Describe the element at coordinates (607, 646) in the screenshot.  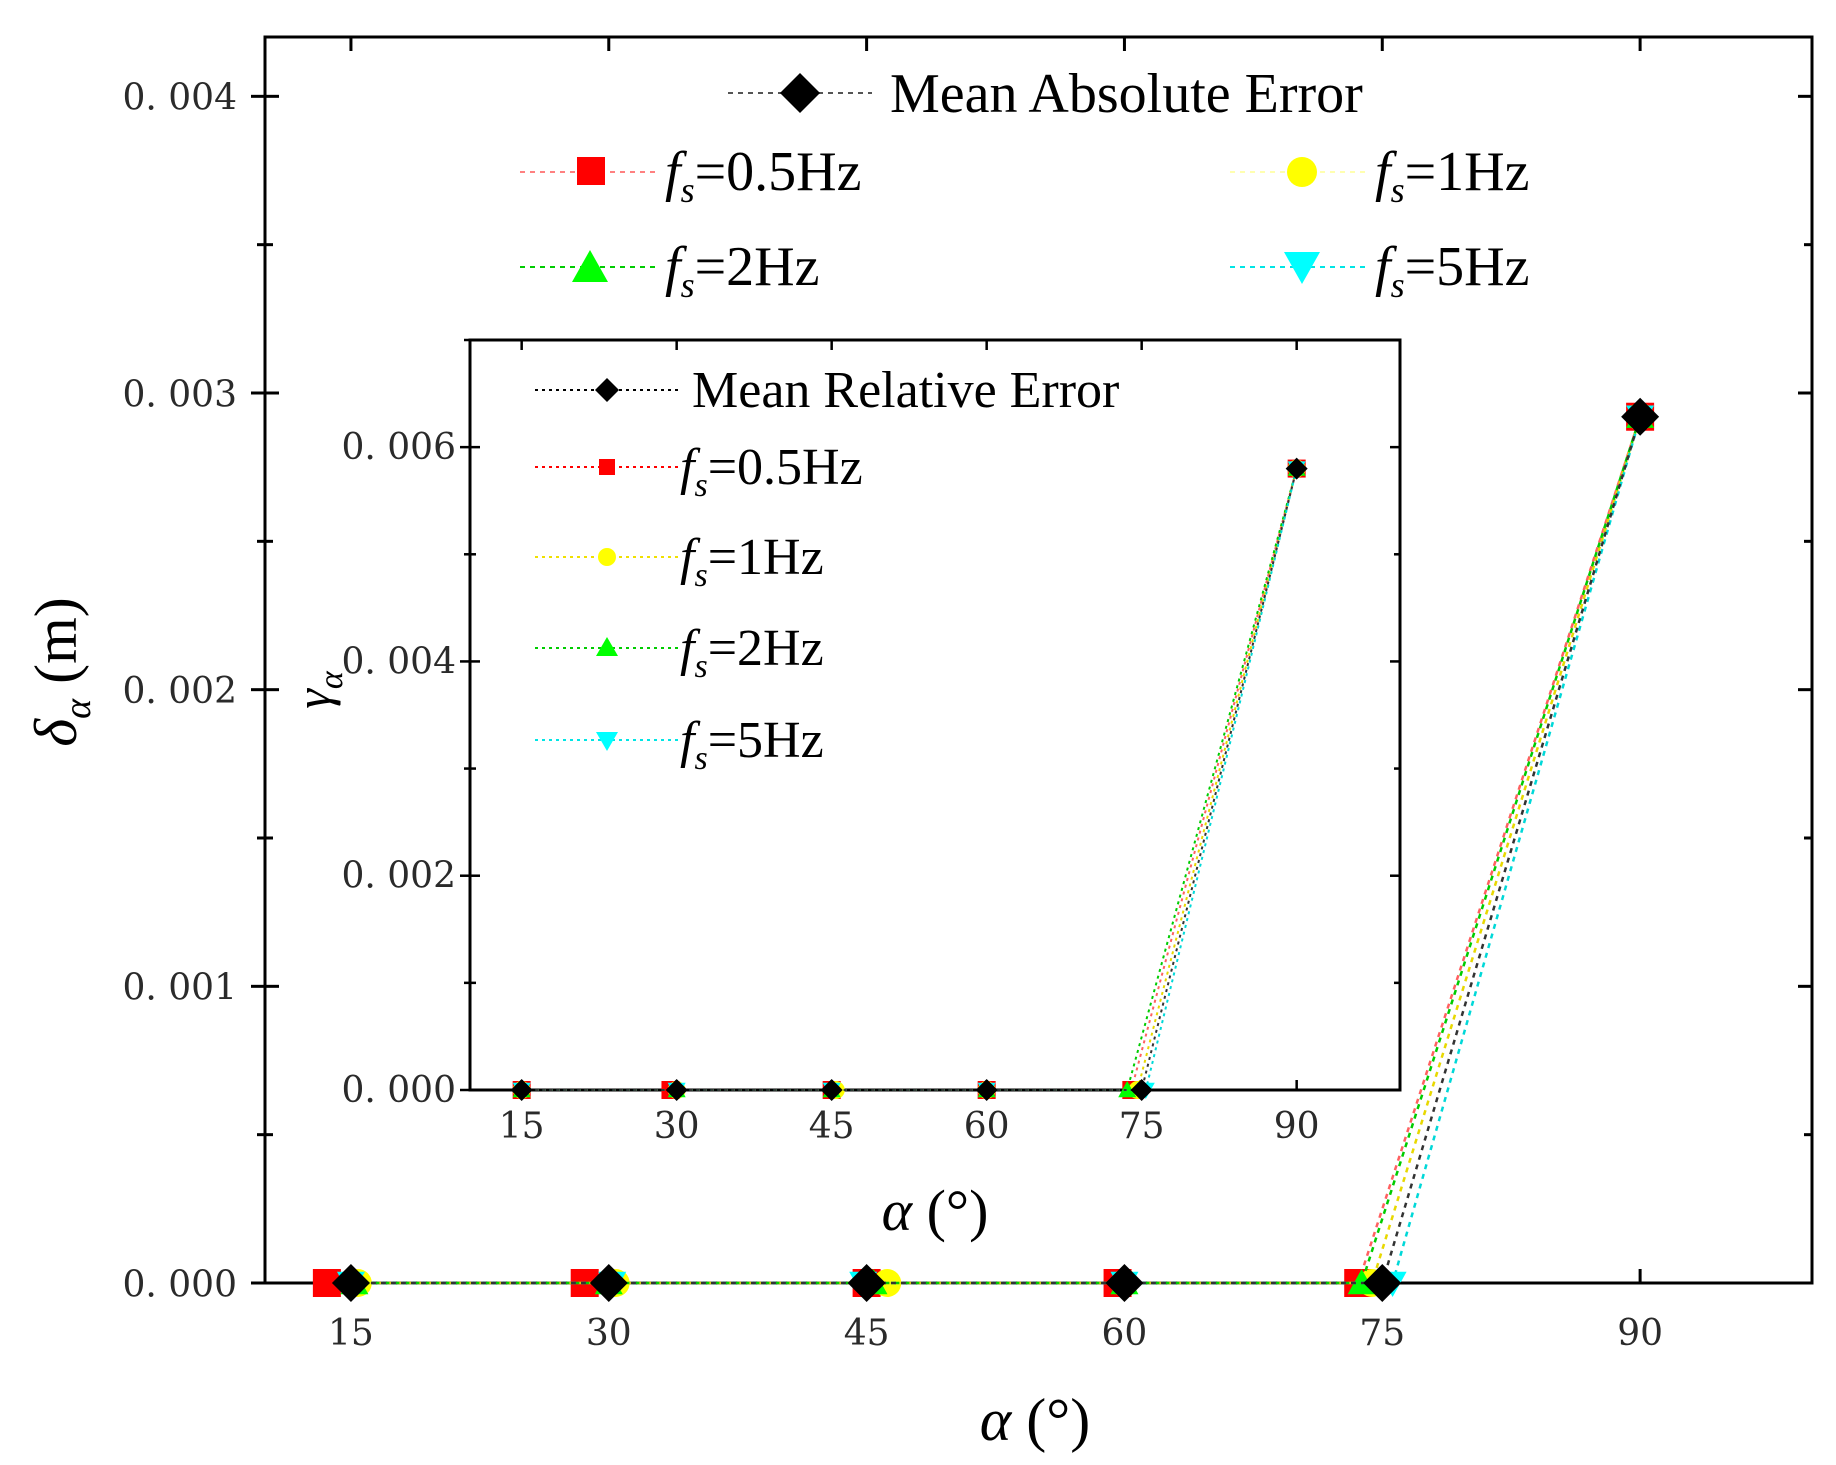
I see `inset-legend-triangle-up-marker` at that location.